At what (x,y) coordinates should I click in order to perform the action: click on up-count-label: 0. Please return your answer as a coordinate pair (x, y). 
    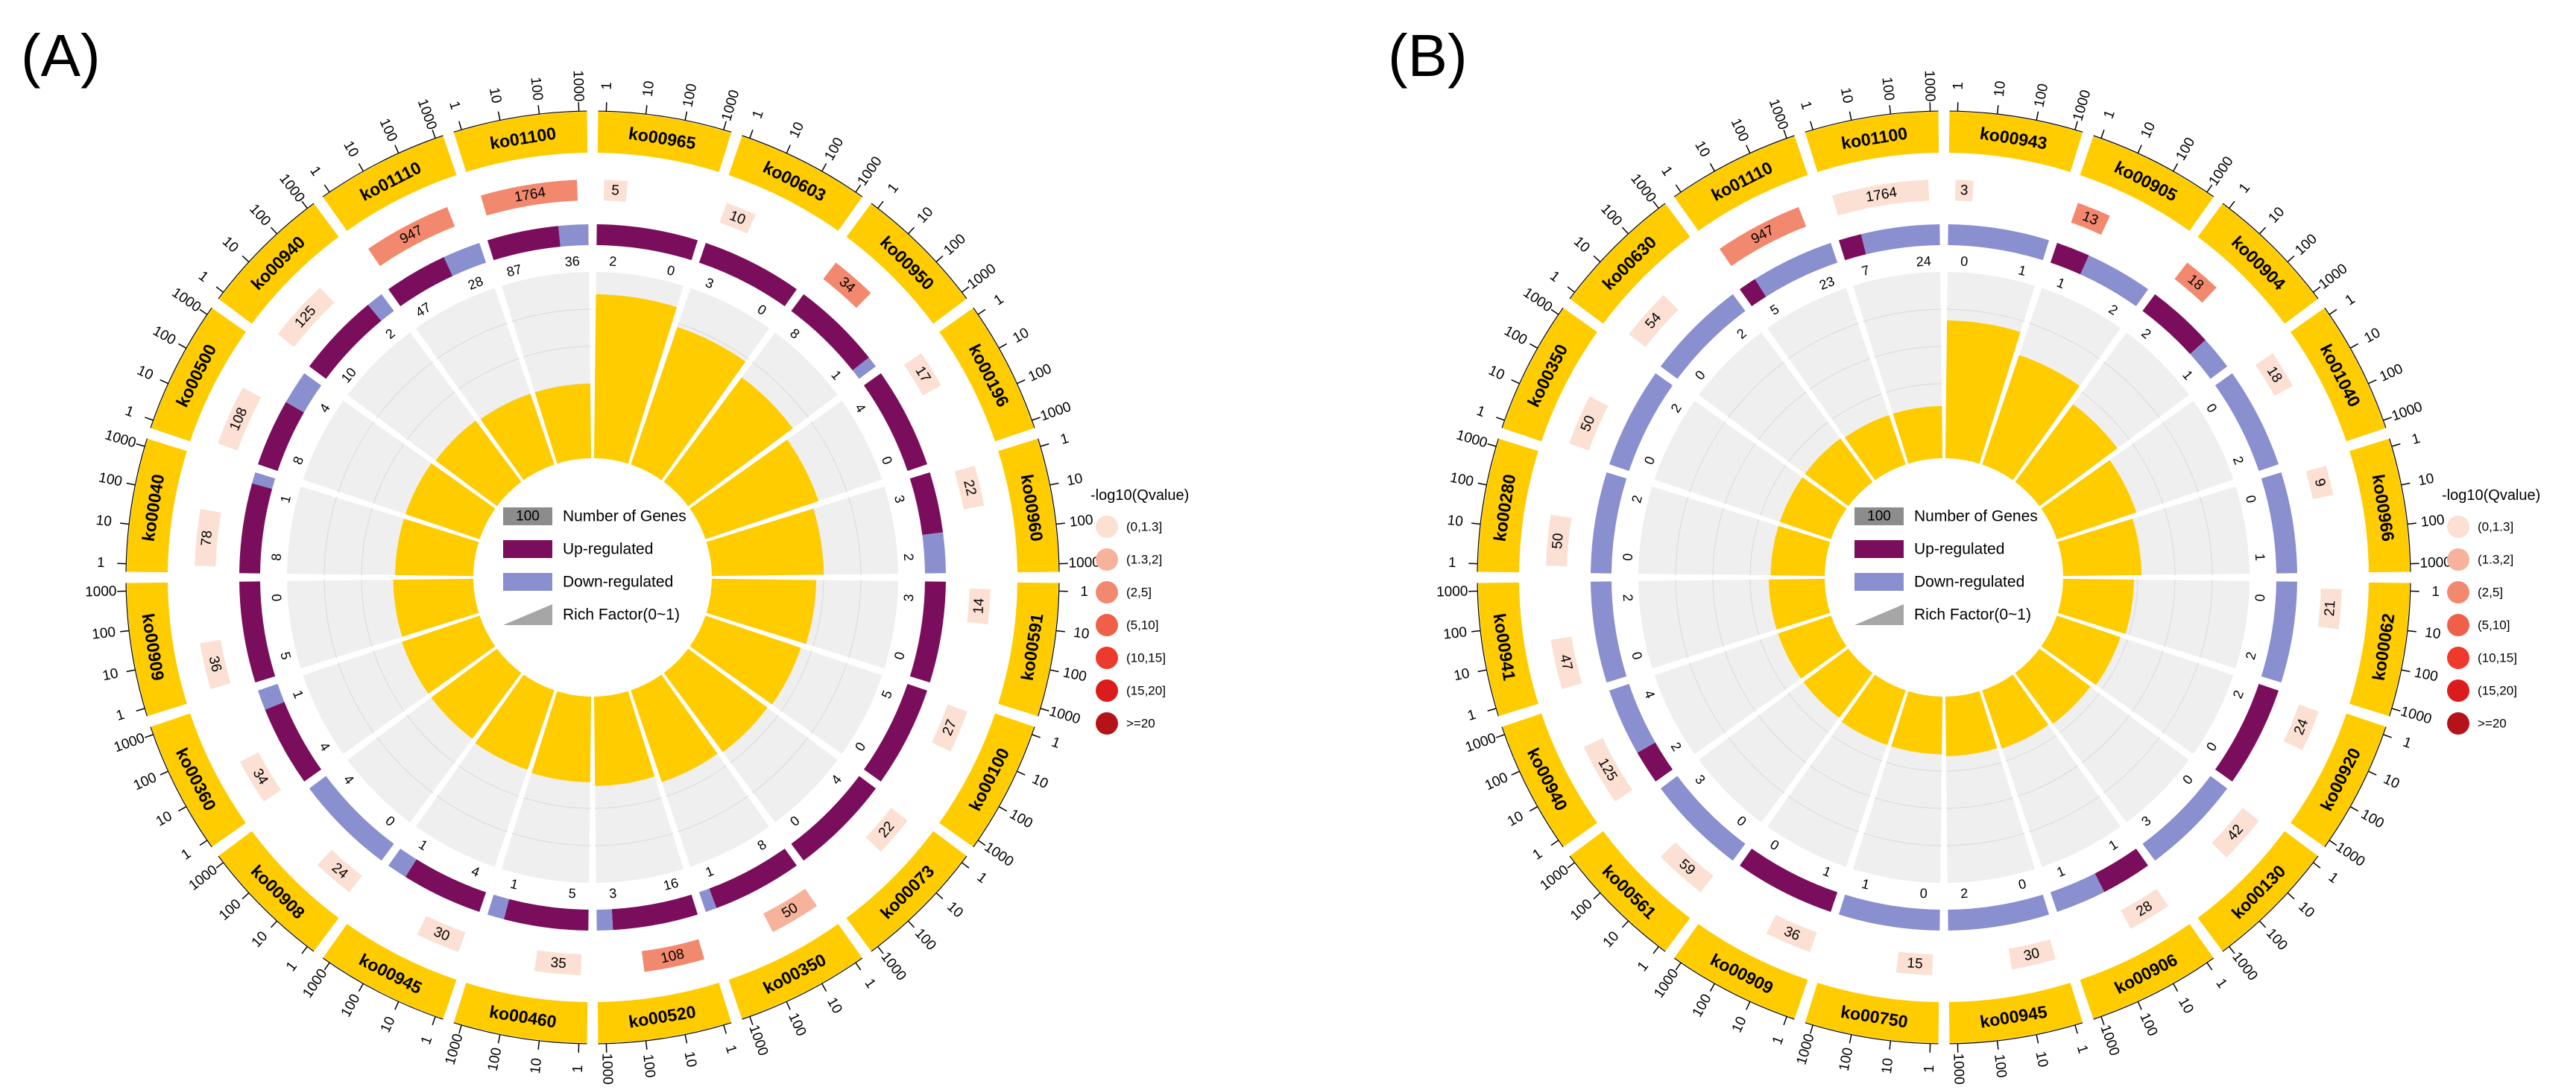
    Looking at the image, I should click on (1700, 375).